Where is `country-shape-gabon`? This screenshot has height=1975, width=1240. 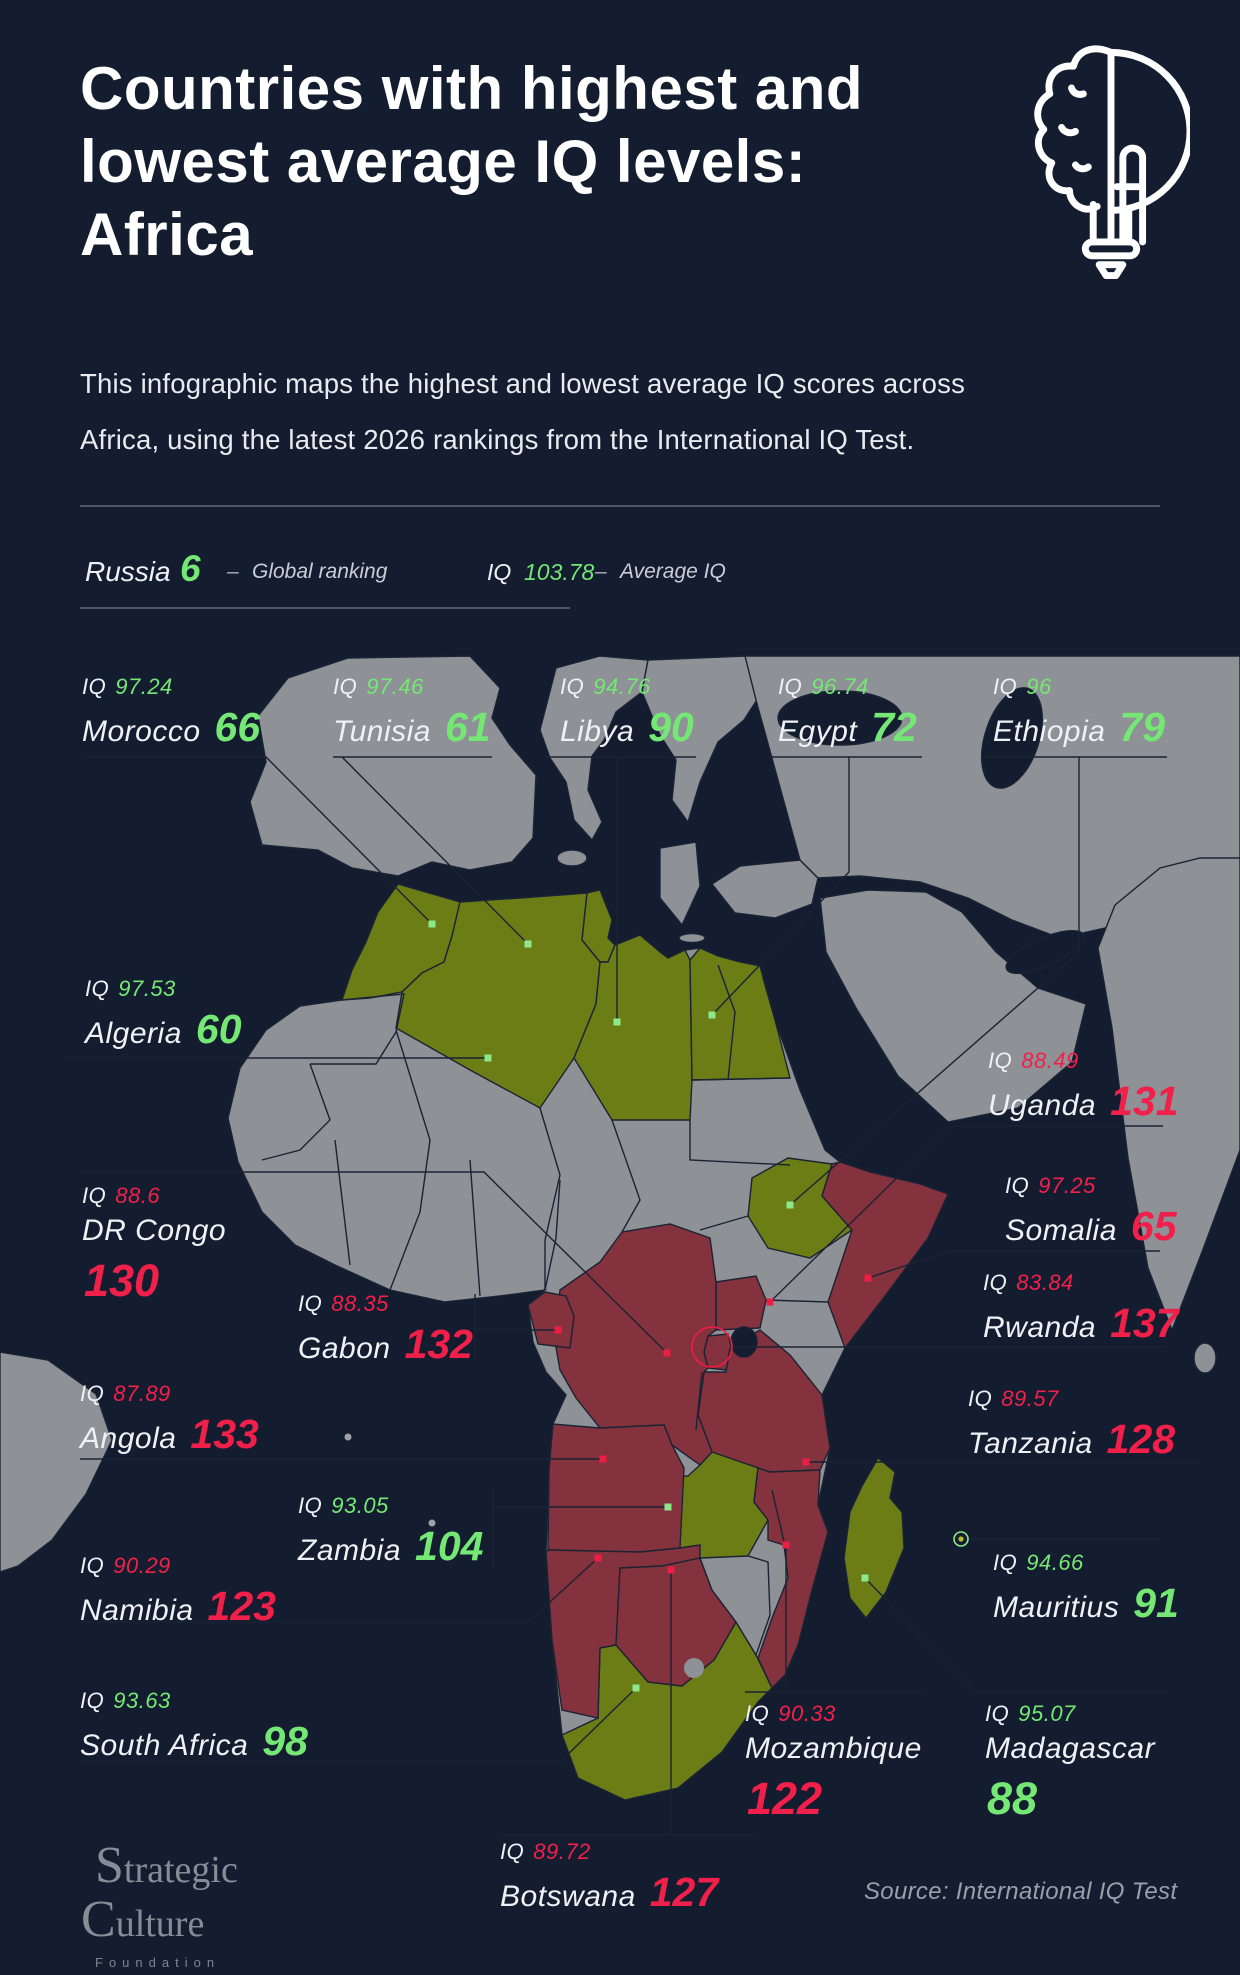
country-shape-gabon is located at coordinates (551, 1320).